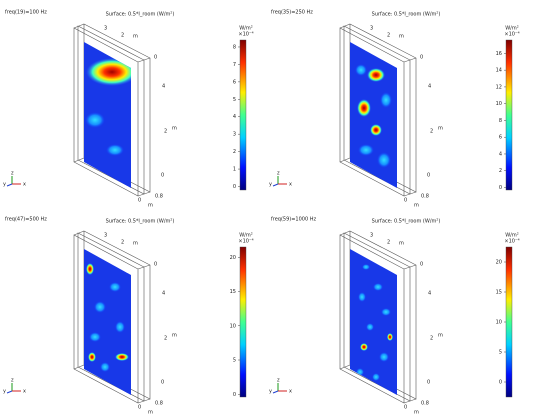  Describe the element at coordinates (499, 54) in the screenshot. I see `colorbar-tick-label: 16` at that location.